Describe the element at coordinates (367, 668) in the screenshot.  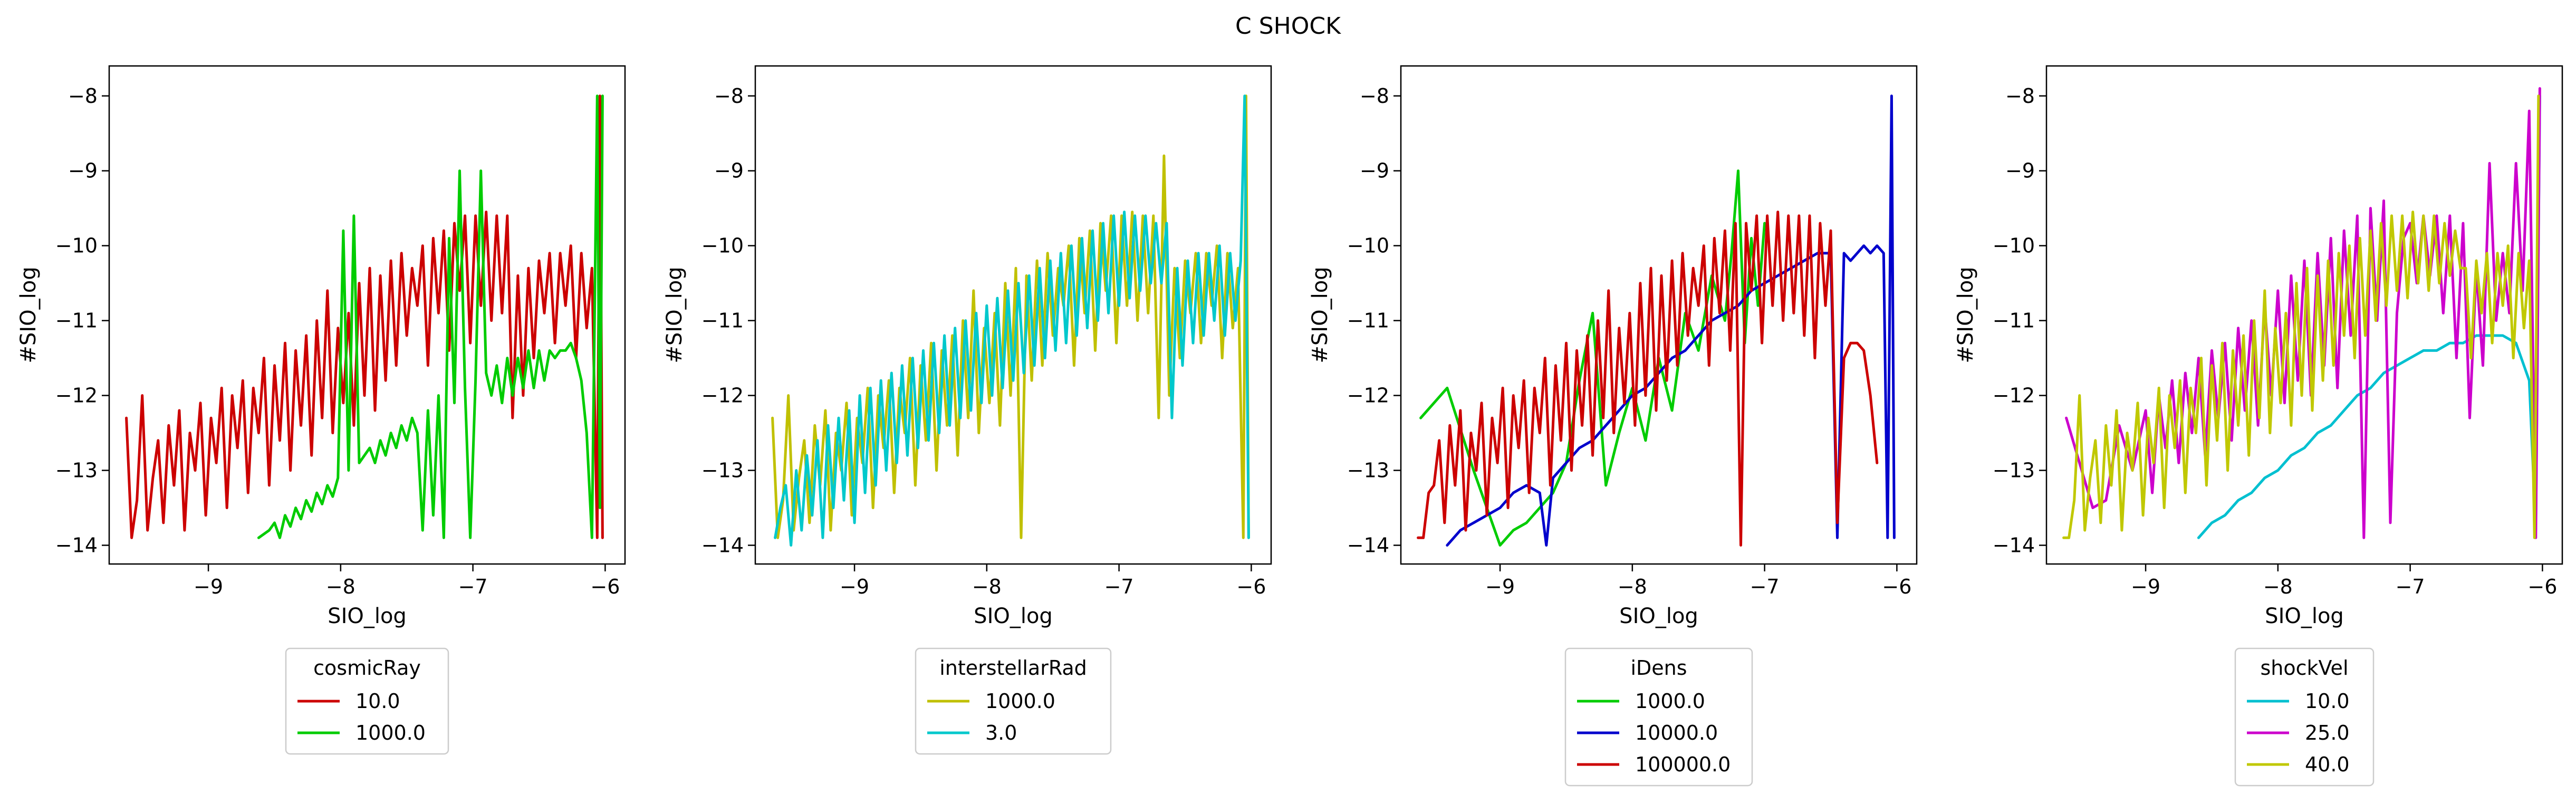
I see `legend-title: cosmicRay` at that location.